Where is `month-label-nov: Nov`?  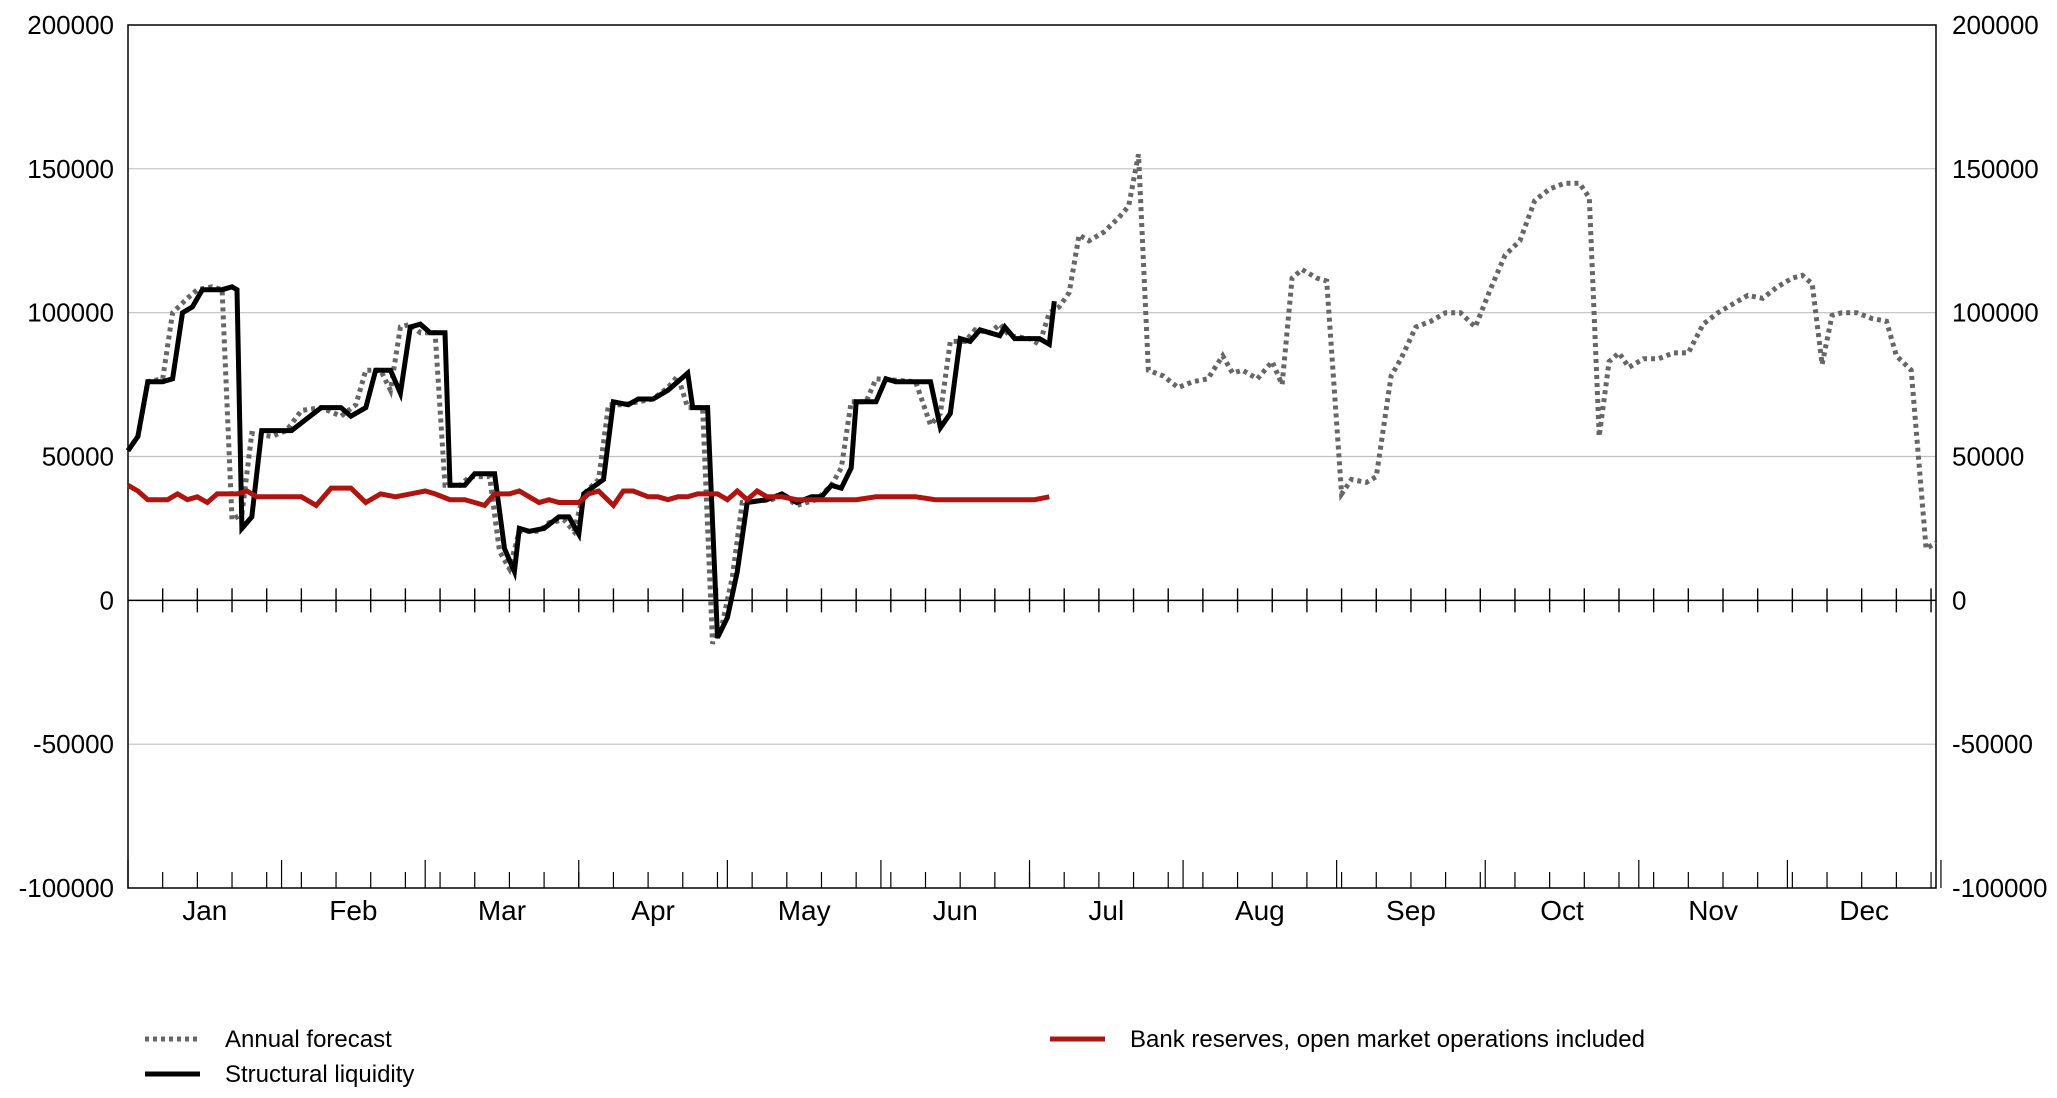 month-label-nov: Nov is located at coordinates (1713, 910).